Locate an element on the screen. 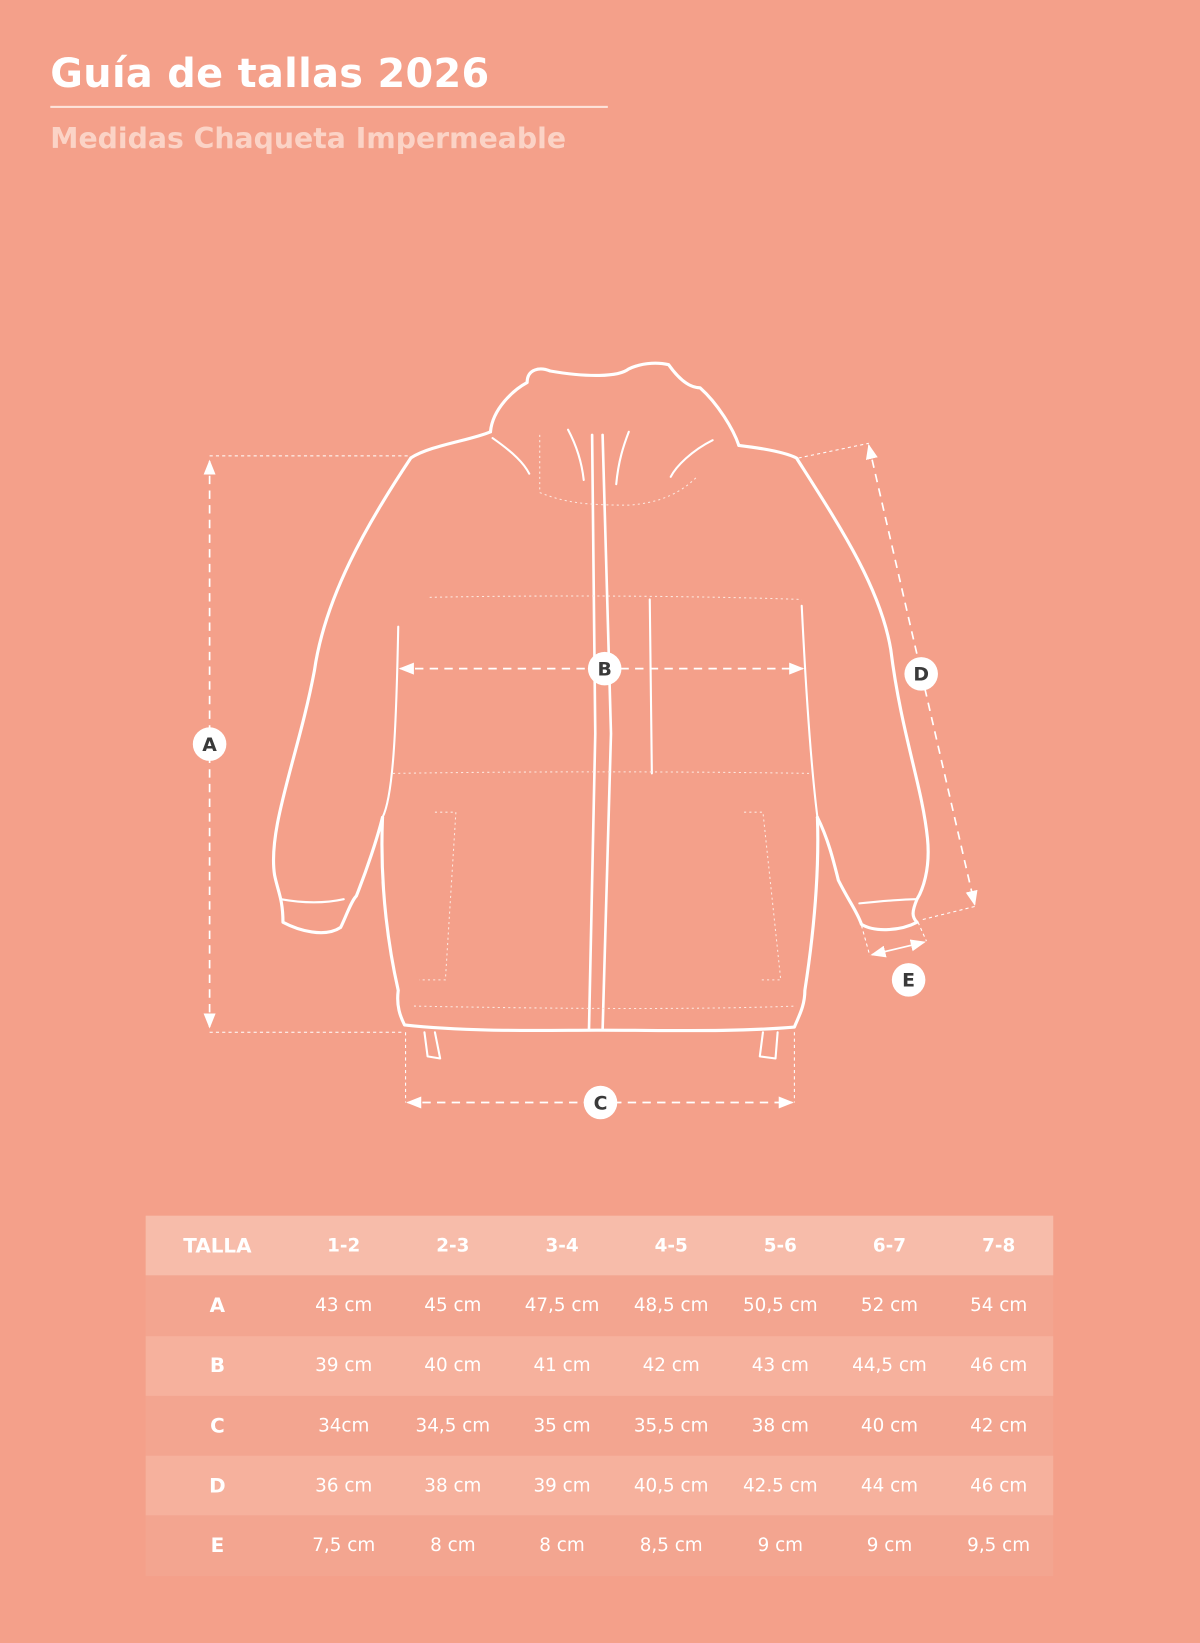 The height and width of the screenshot is (1643, 1200). table-row: B 39 cm 40 cm 41 cm 42 cm 43 cm 44,5 cm 46 cm is located at coordinates (599, 1365).